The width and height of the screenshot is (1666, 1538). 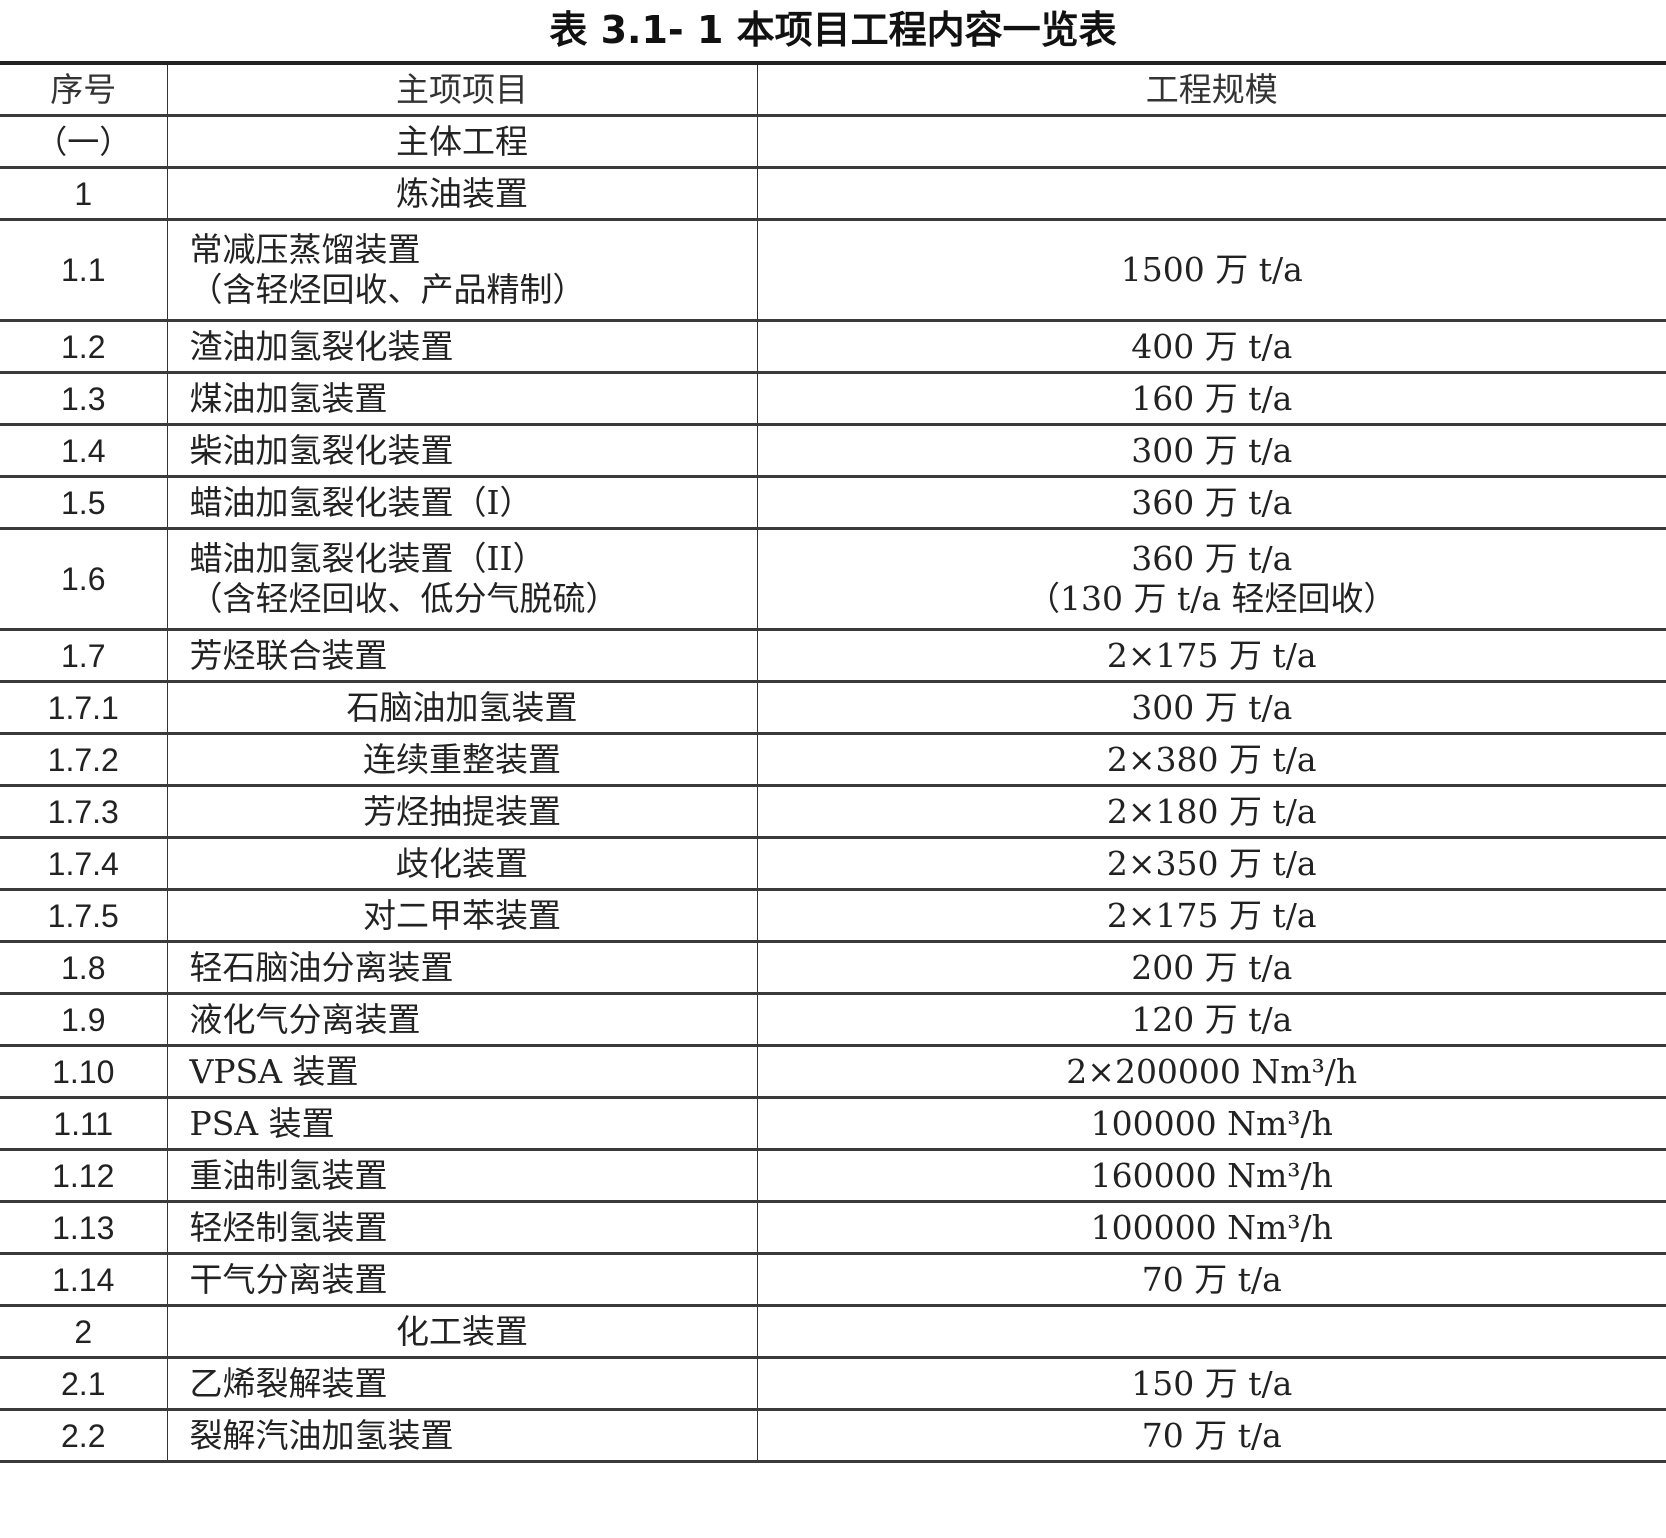 I want to click on row-item-name: 煤油加氢装置, so click(x=462, y=398).